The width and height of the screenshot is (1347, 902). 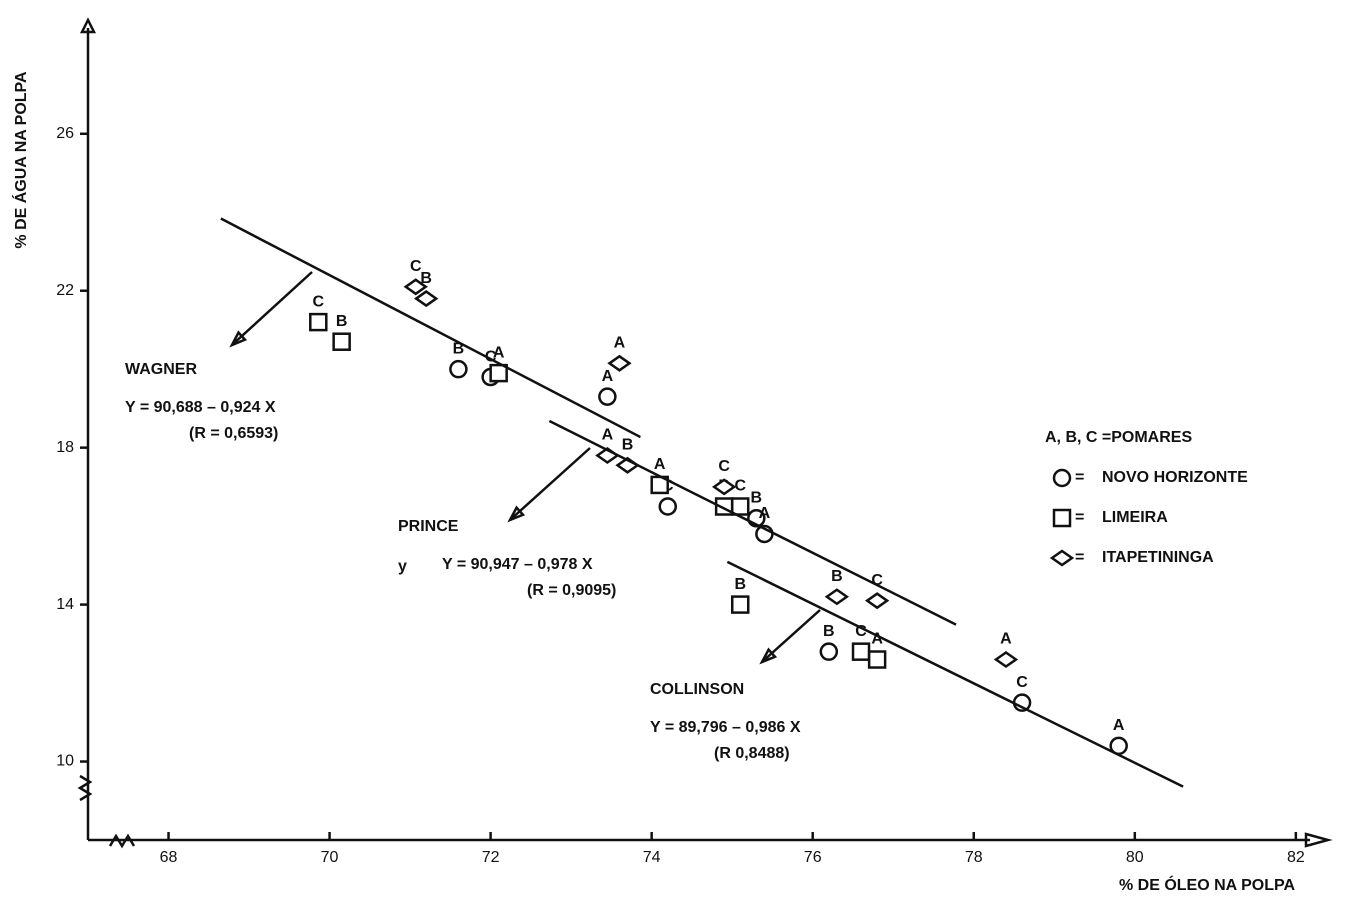 What do you see at coordinates (1175, 477) in the screenshot?
I see `legend-label: NOVO HORIZONTE` at bounding box center [1175, 477].